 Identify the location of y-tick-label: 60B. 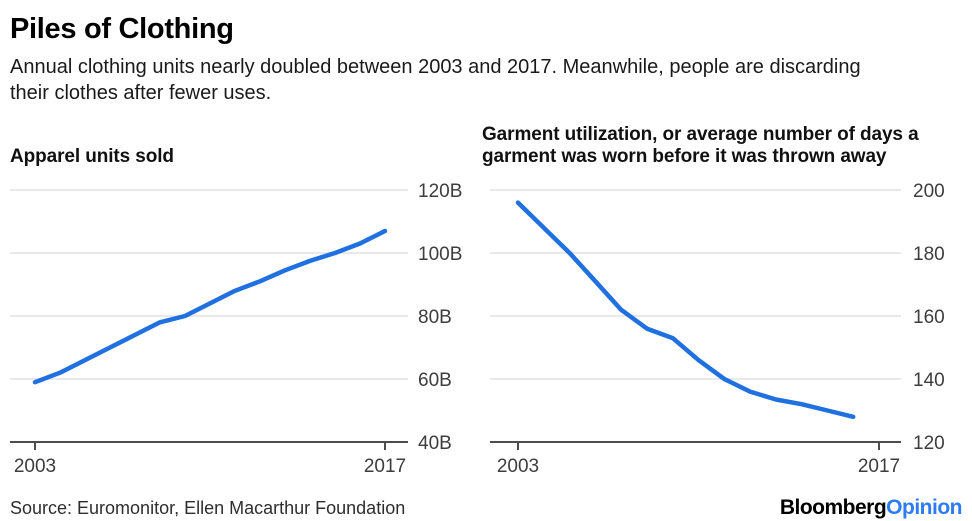
(435, 380).